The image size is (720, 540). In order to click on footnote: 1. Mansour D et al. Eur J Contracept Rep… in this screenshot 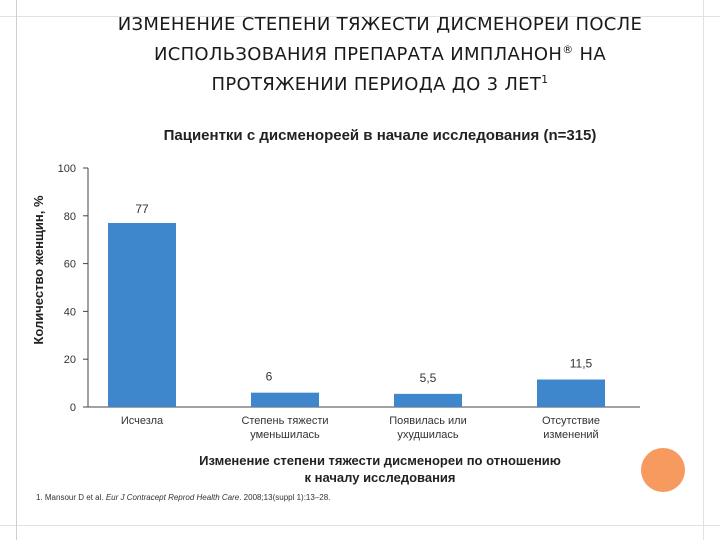, I will do `click(336, 497)`.